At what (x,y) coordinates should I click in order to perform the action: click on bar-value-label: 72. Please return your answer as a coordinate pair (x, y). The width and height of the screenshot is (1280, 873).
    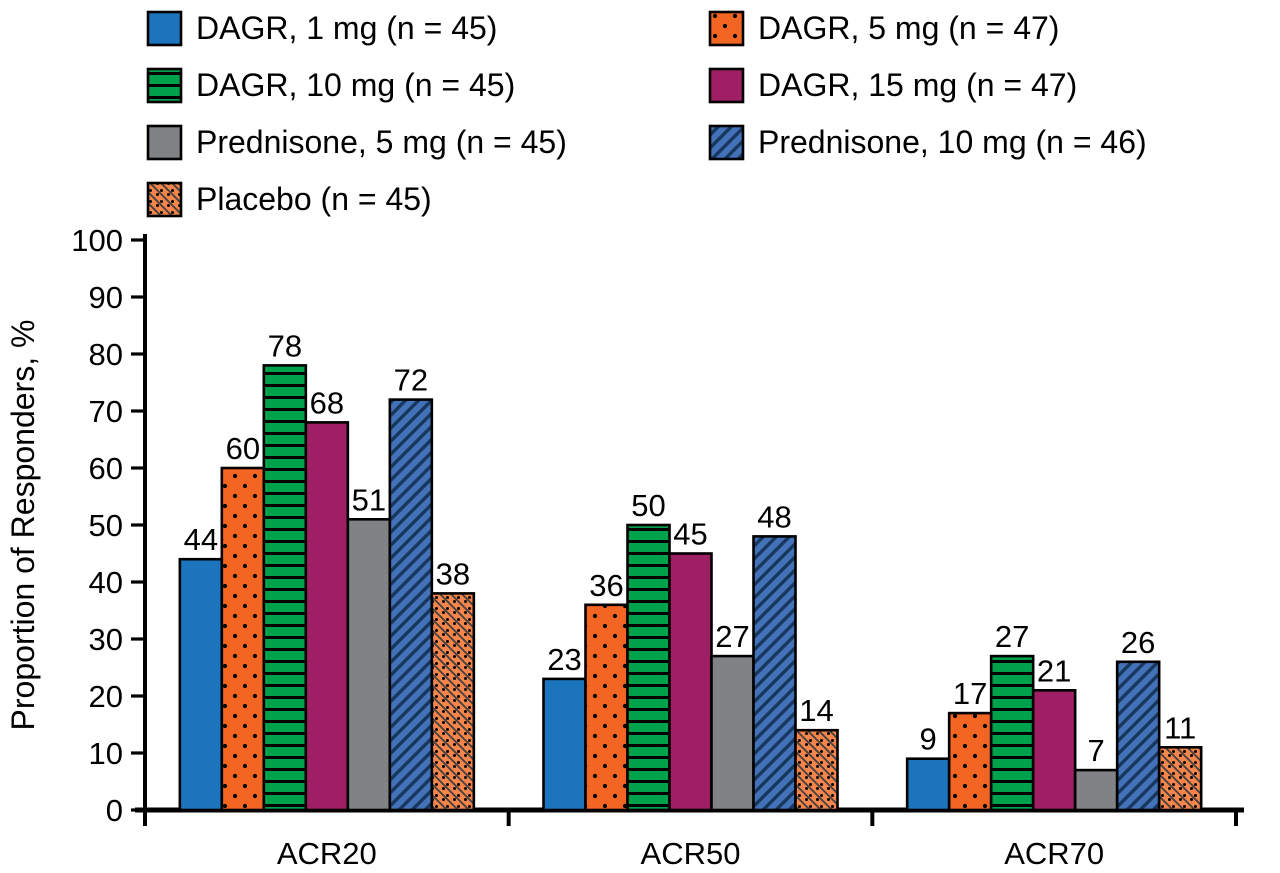
    Looking at the image, I should click on (411, 380).